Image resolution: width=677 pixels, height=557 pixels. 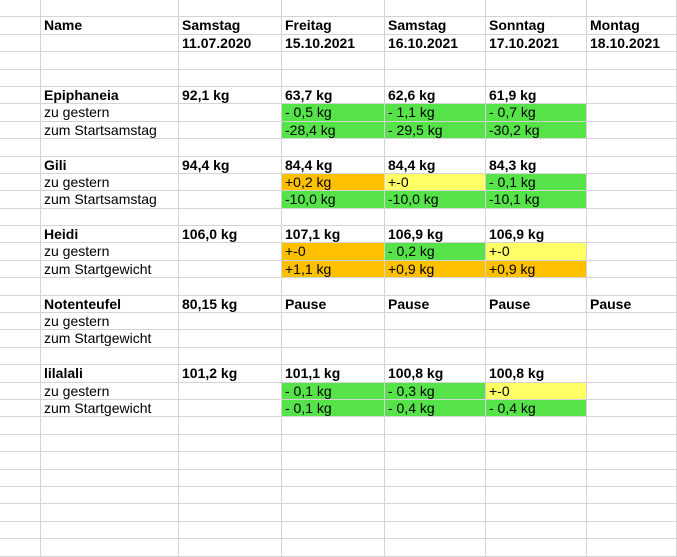 What do you see at coordinates (435, 130) in the screenshot?
I see `value-cell: - 29,5 kg` at bounding box center [435, 130].